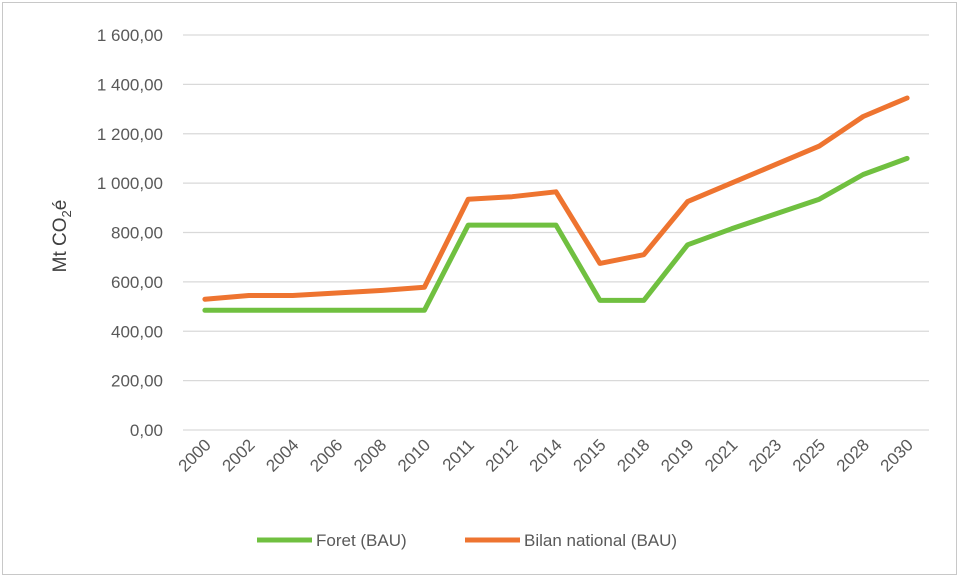  I want to click on x-tick-label: 2014, so click(546, 455).